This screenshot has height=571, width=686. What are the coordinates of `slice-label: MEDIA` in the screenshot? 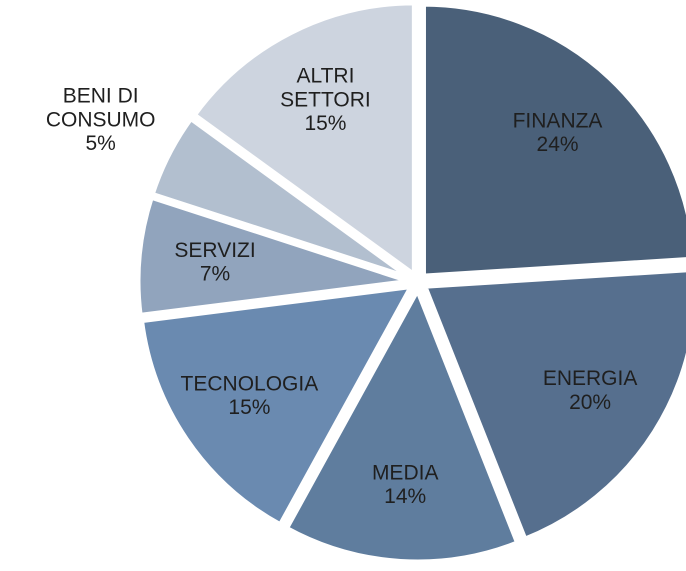 It's located at (405, 472).